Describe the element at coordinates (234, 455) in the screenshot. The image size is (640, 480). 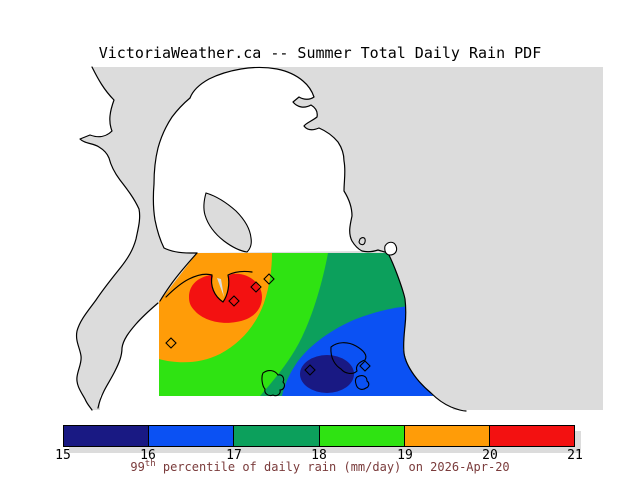
I see `colorbar-tick: 17` at that location.